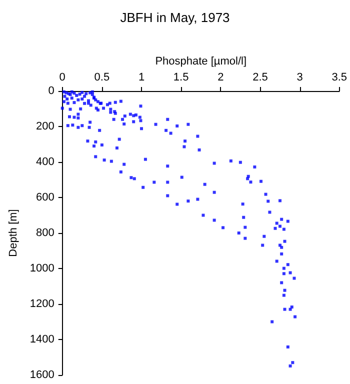 The image size is (350, 384). What do you see at coordinates (62, 78) in the screenshot?
I see `x-tick-label: 0` at bounding box center [62, 78].